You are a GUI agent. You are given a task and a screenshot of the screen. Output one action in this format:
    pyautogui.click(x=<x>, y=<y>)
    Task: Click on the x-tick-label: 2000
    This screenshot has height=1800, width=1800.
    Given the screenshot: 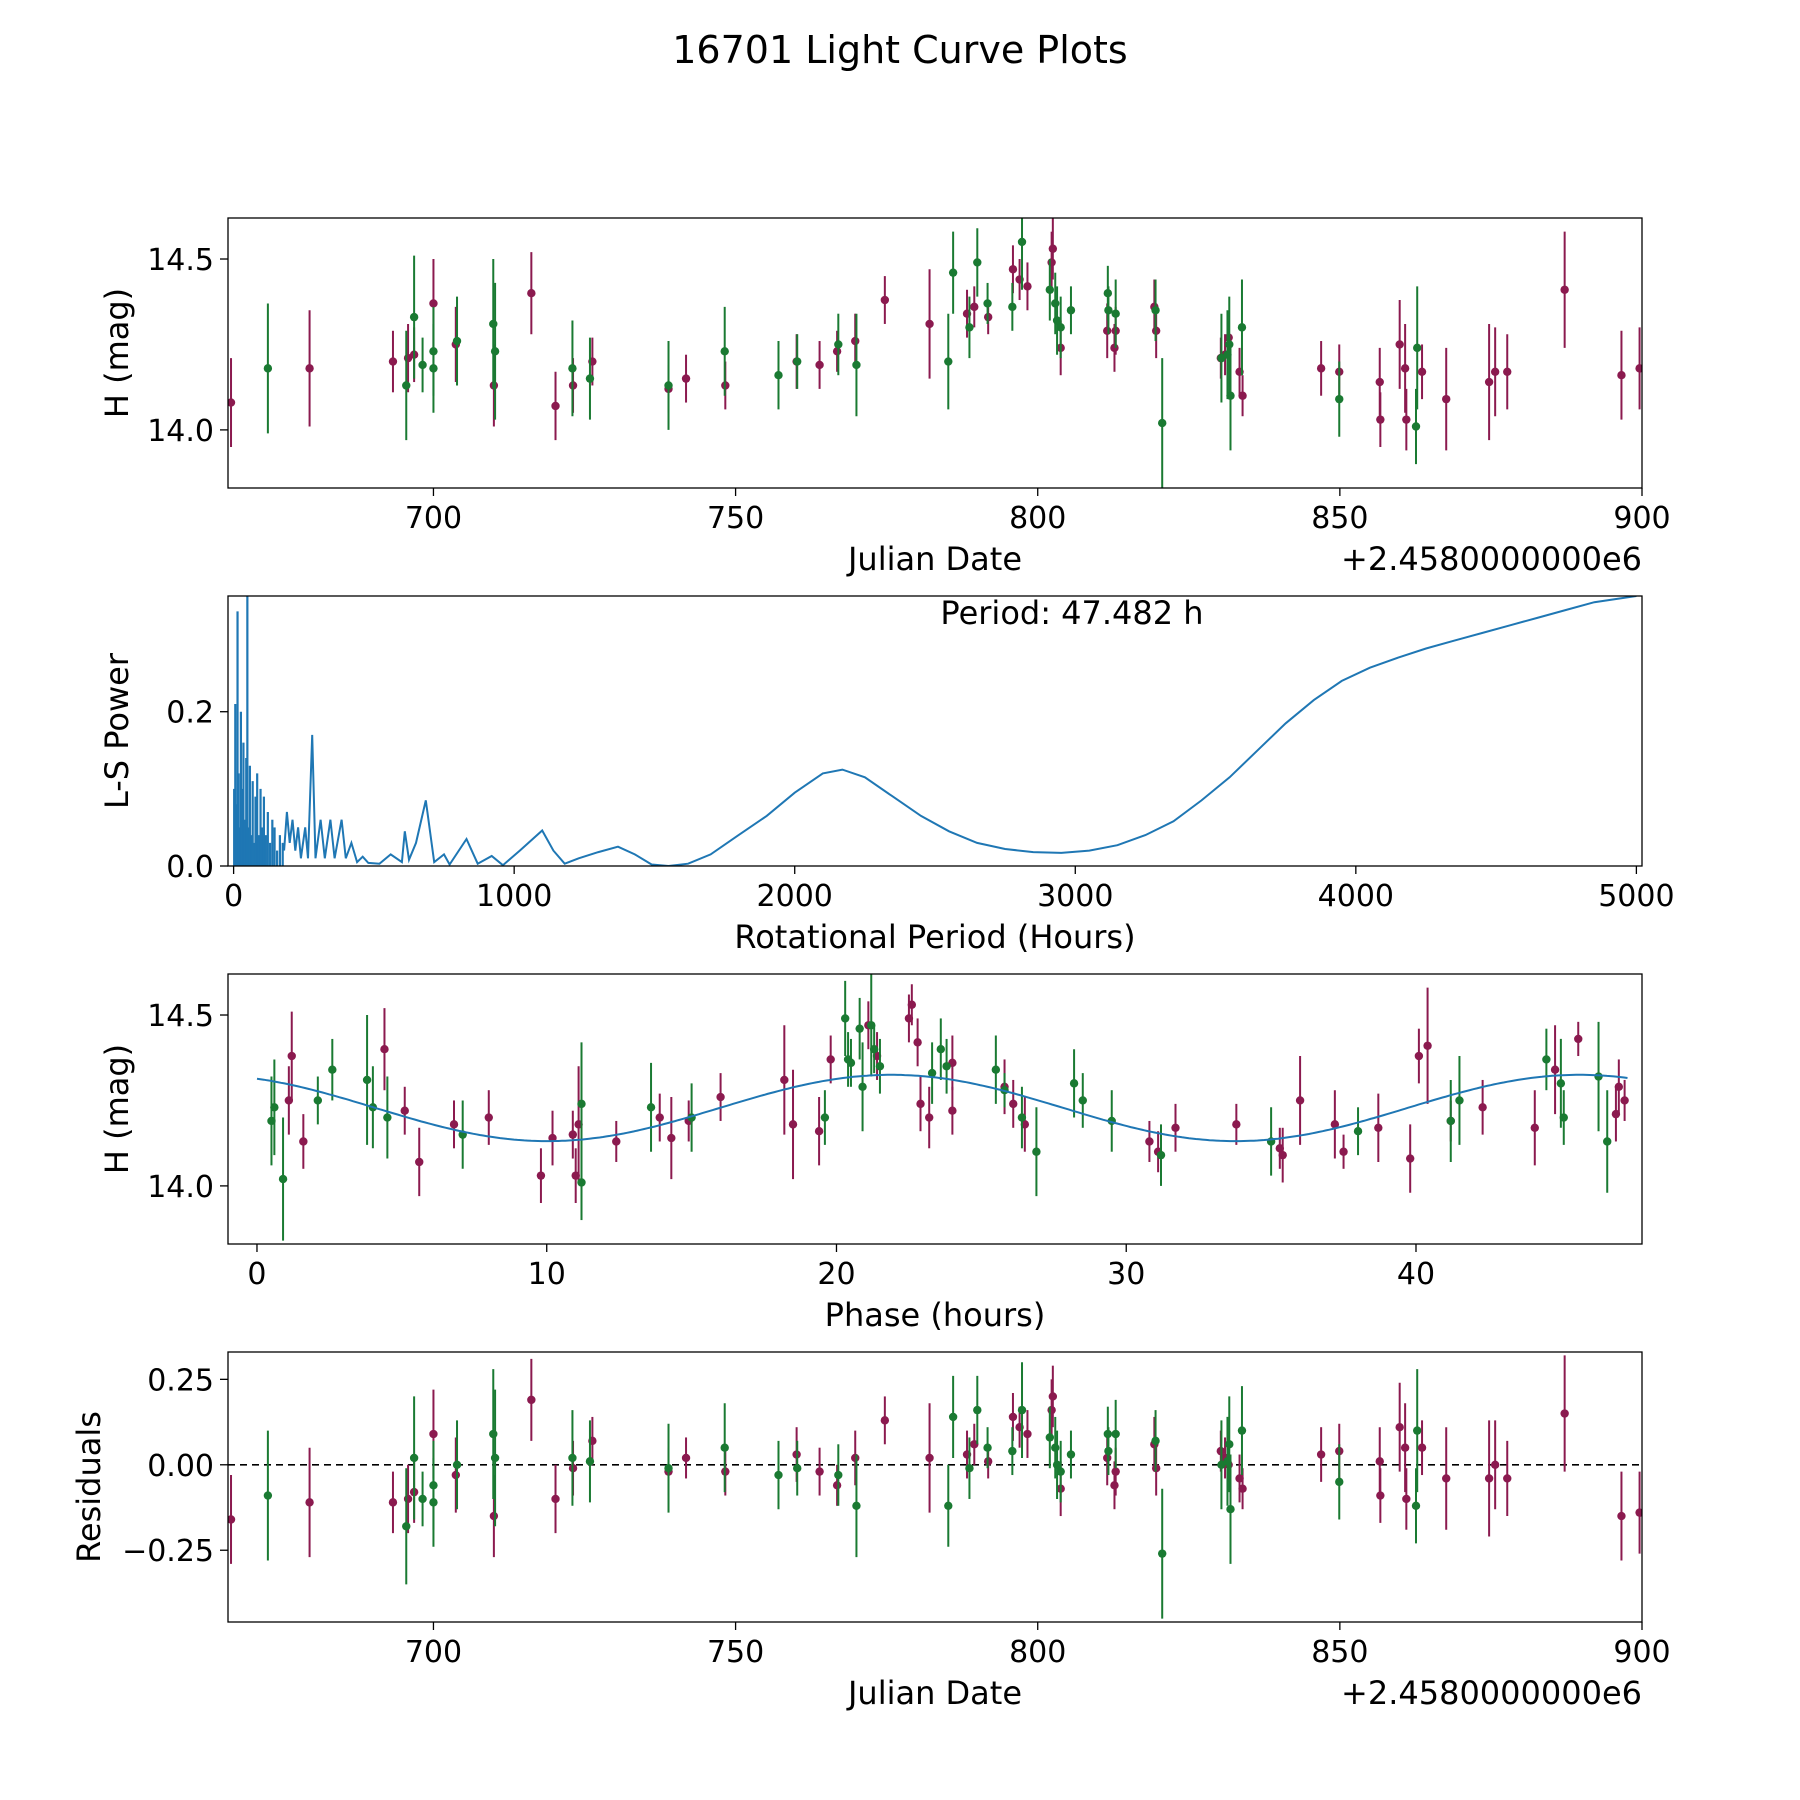 What is the action you would take?
    pyautogui.click(x=795, y=896)
    